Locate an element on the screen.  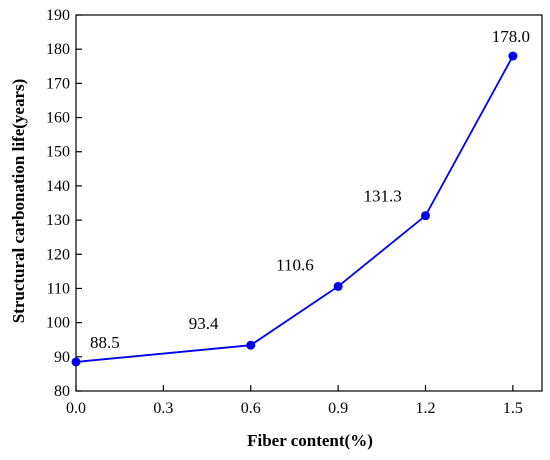
x-tick-label: 0.6 is located at coordinates (251, 408).